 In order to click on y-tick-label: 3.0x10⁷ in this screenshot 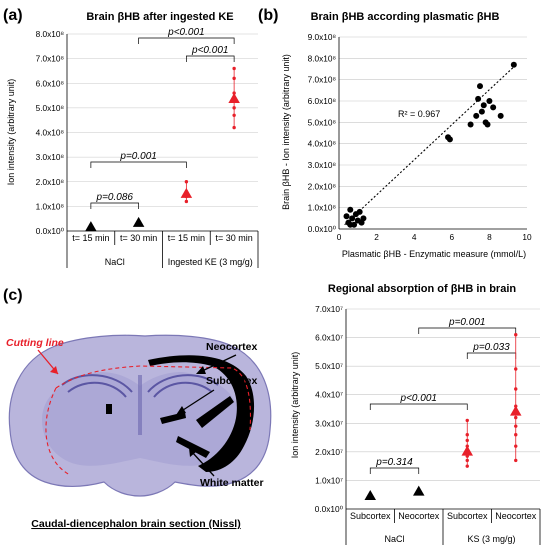, I will do `click(329, 423)`.